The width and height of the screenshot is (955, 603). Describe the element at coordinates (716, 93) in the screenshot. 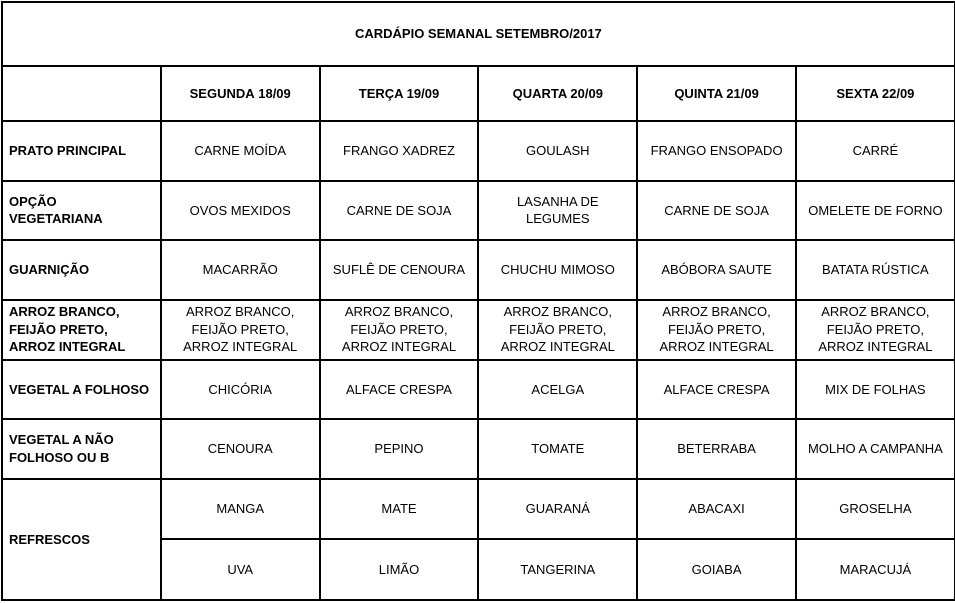

I see `day-header-thursday: QUINTA 21/09` at that location.